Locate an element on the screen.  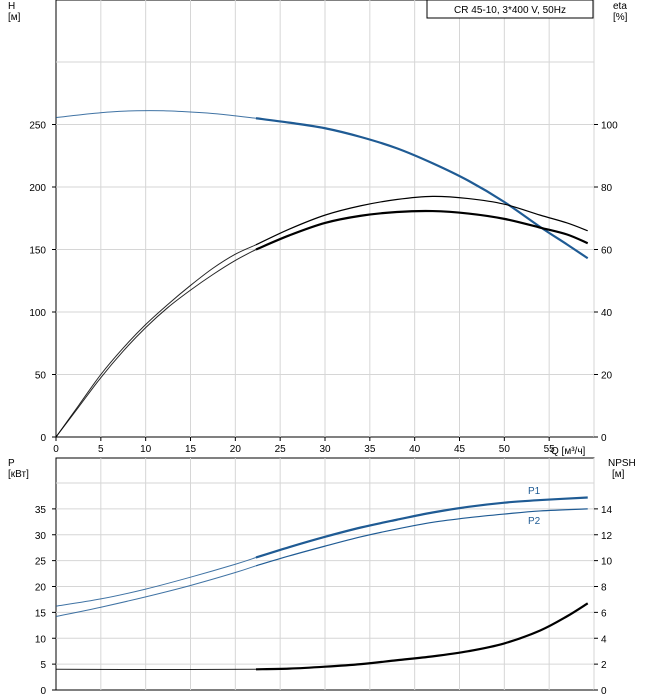
x-tick-label: 0 is located at coordinates (56, 449).